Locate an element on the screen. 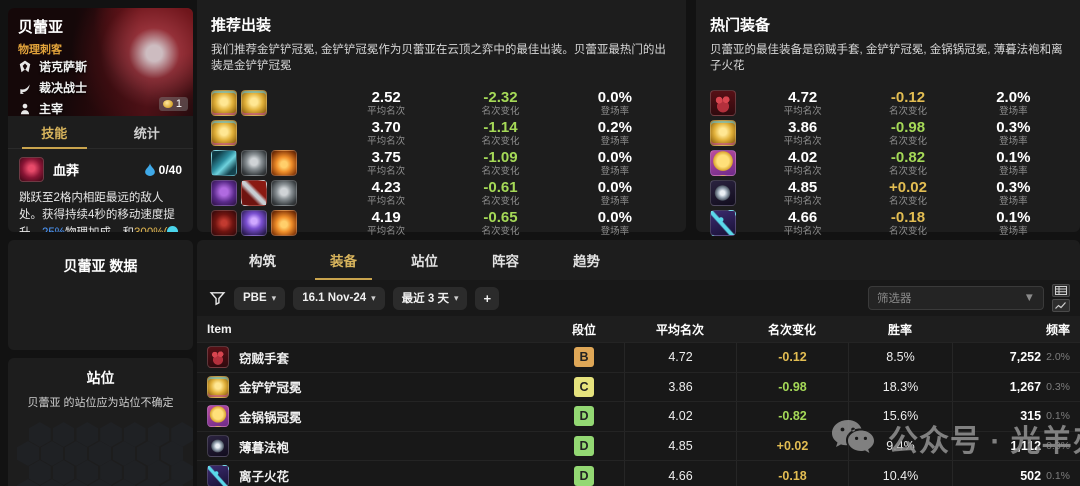 The height and width of the screenshot is (486, 1080). tier-badge: D is located at coordinates (584, 416).